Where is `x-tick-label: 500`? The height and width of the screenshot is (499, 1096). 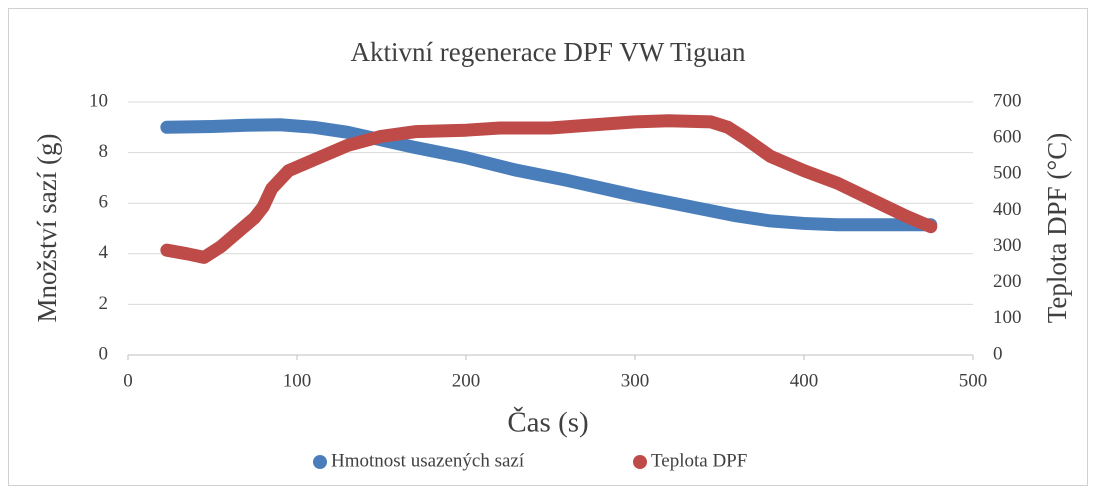 x-tick-label: 500 is located at coordinates (973, 380).